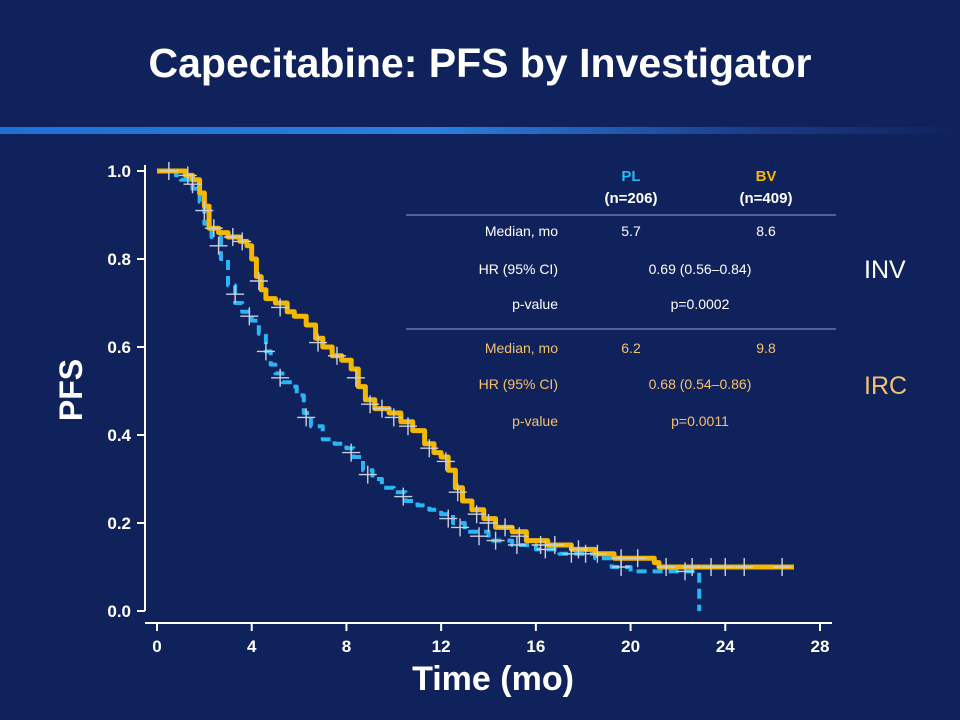 Image resolution: width=960 pixels, height=720 pixels. What do you see at coordinates (119, 435) in the screenshot?
I see `y-tick-label: 0.4` at bounding box center [119, 435].